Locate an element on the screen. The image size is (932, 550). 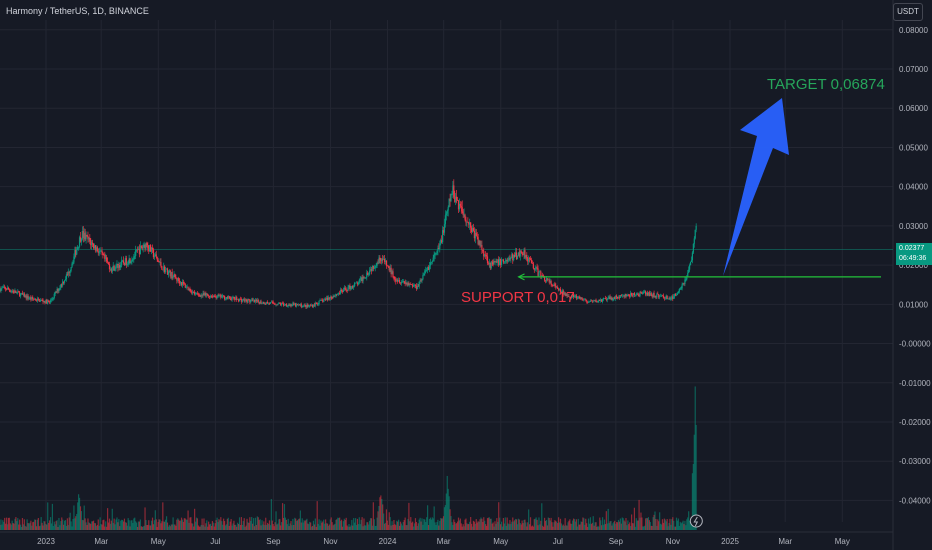
y-axis-tick-label: 0.02000 is located at coordinates (913, 265).